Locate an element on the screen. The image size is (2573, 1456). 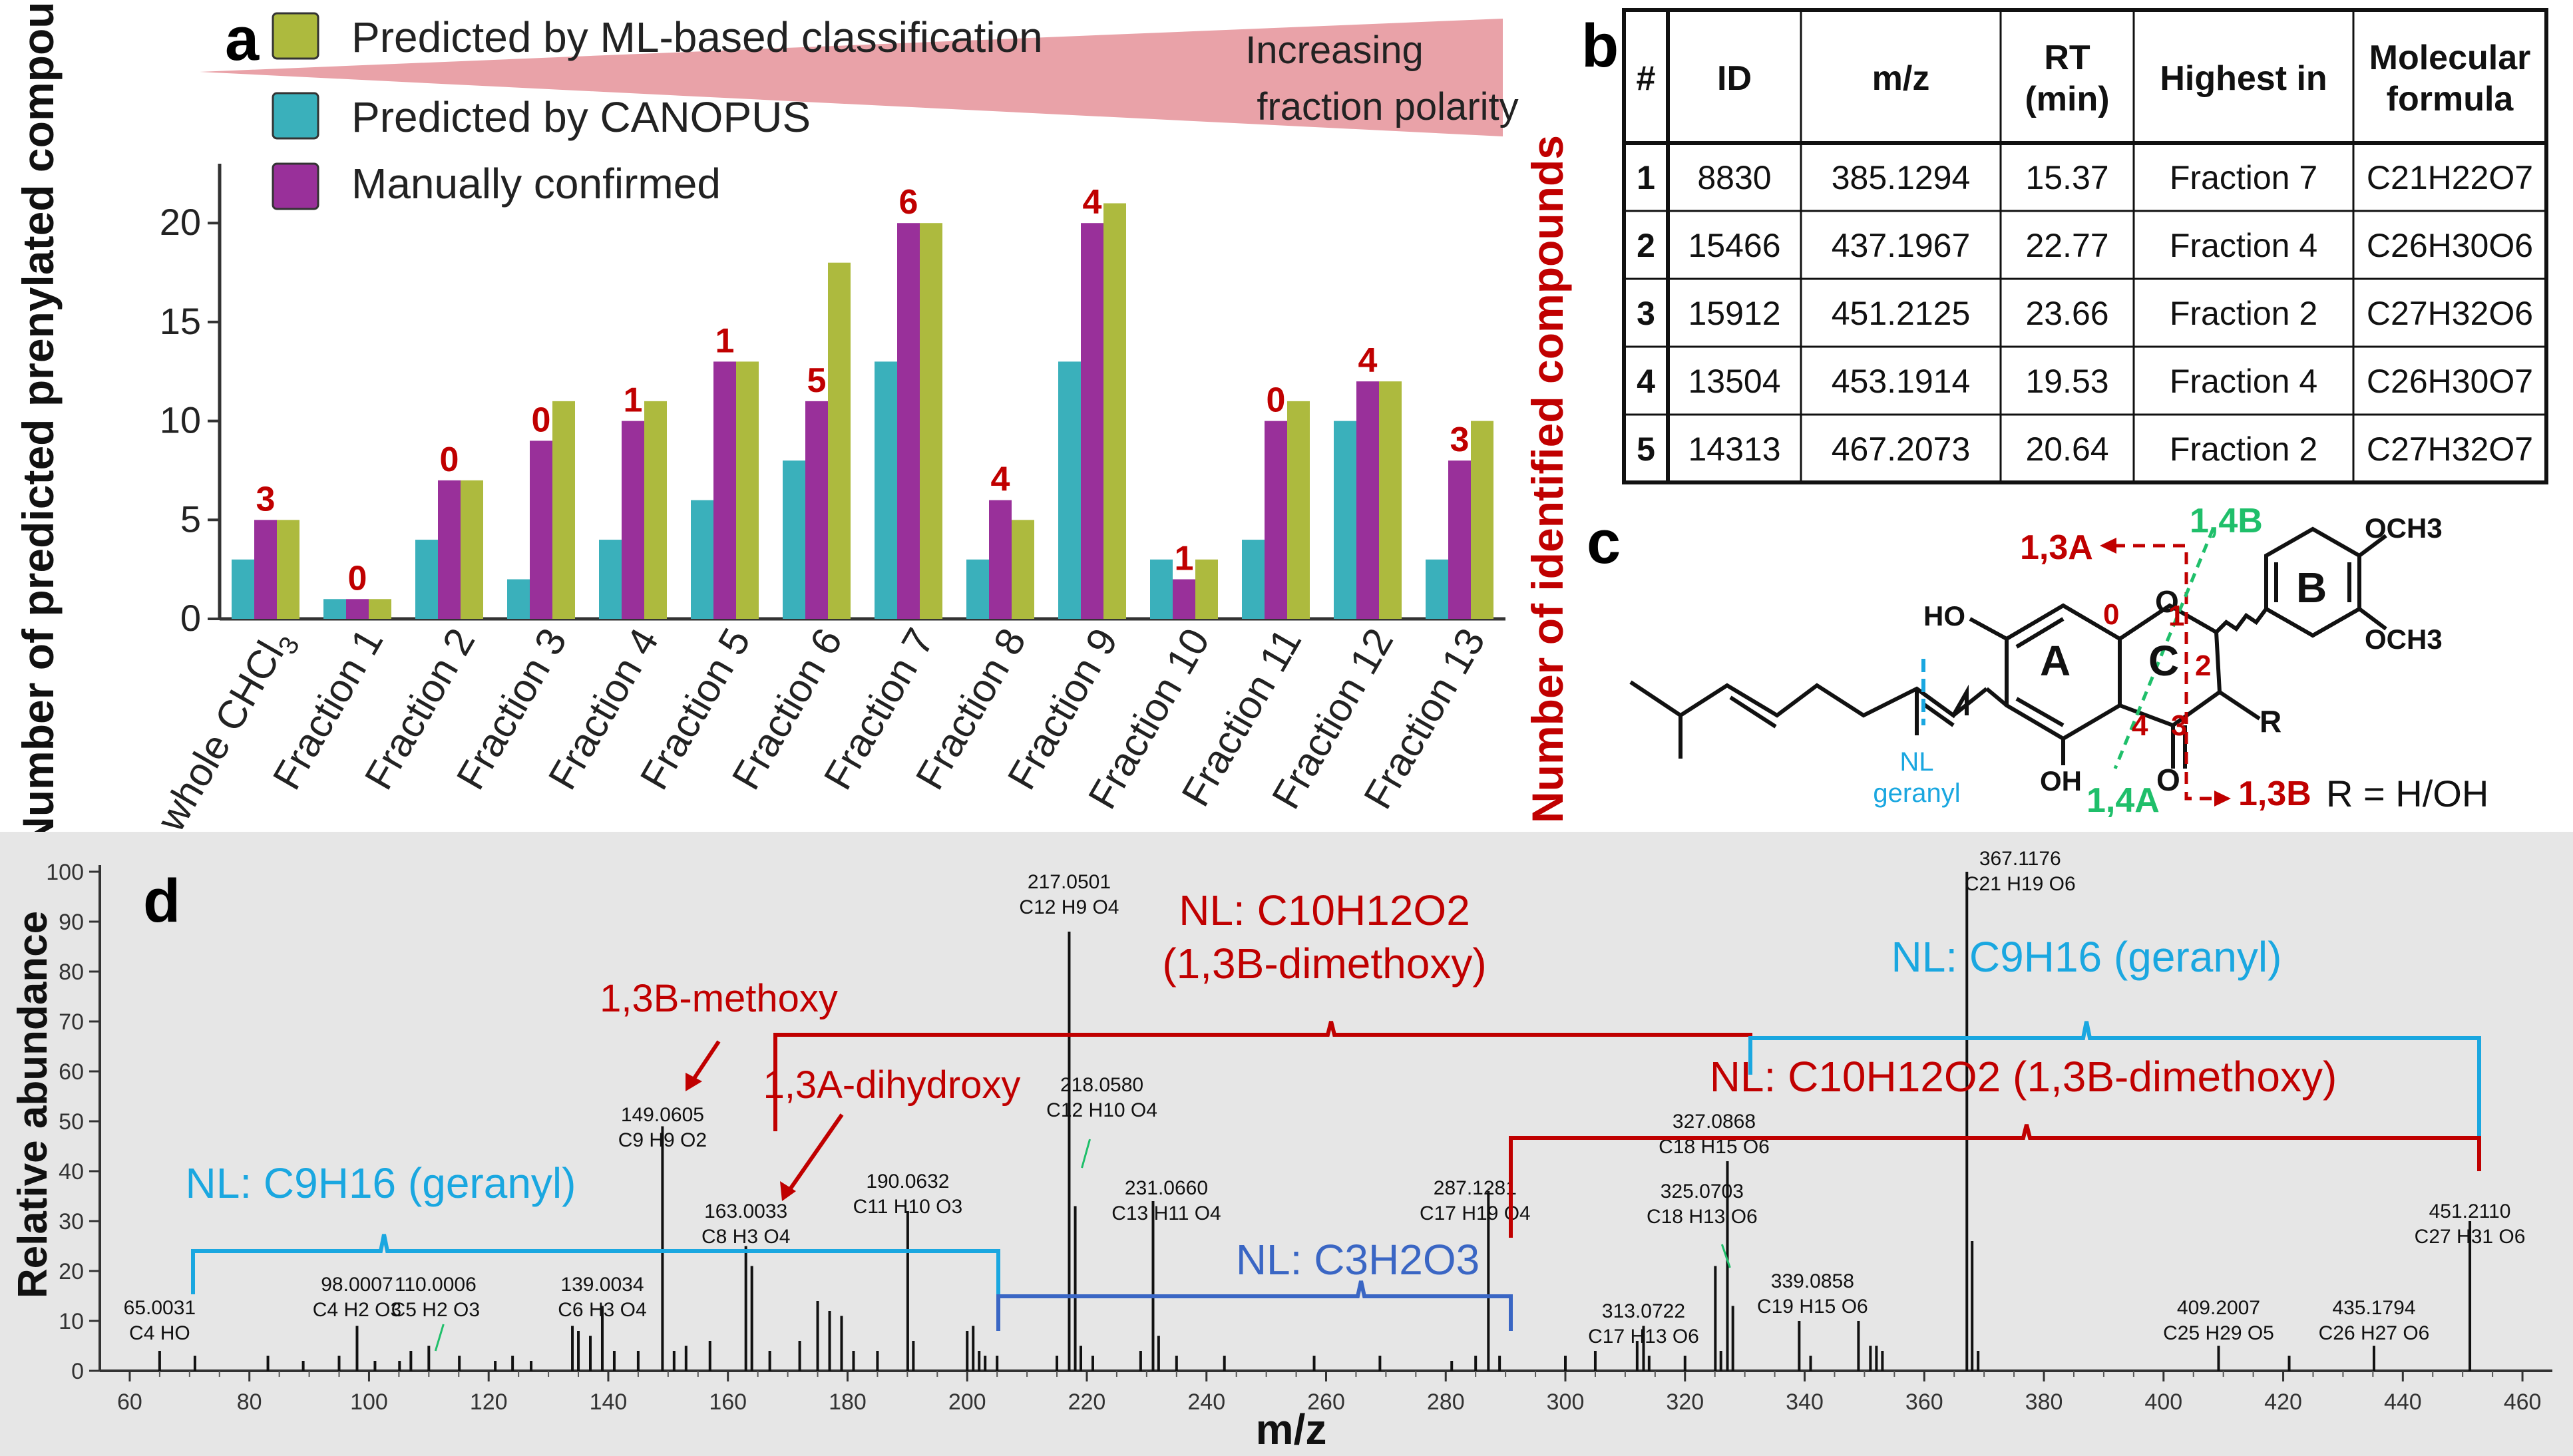
label-14b: 1,4B is located at coordinates (2226, 521).